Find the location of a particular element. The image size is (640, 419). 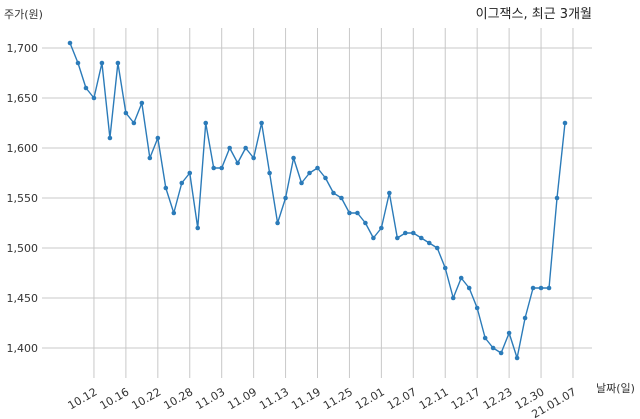

x-tick-label: 10.22 is located at coordinates (147, 398).